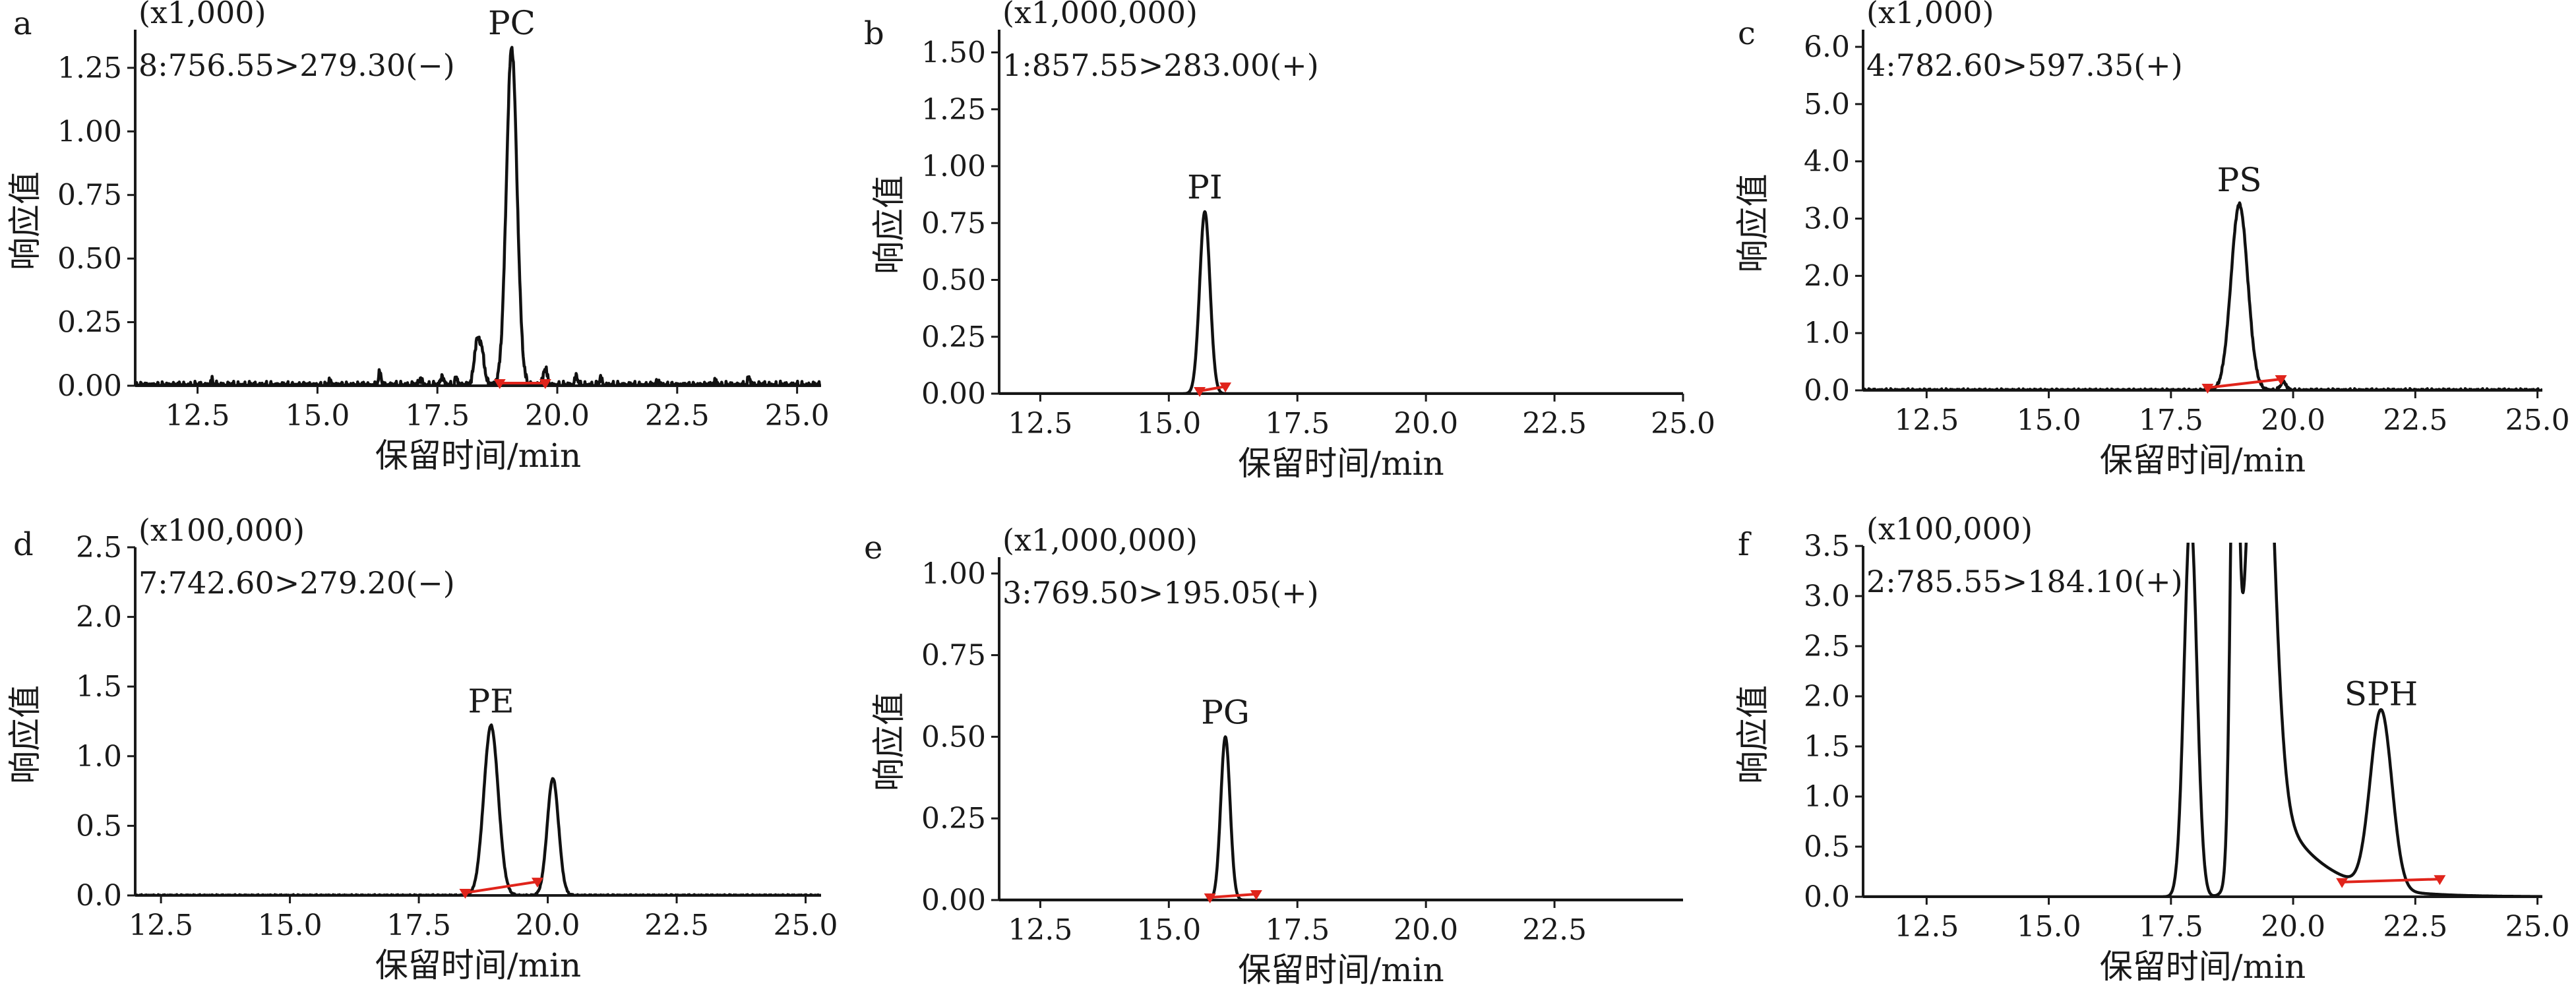  Describe the element at coordinates (22, 24) in the screenshot. I see `panel-letter: a` at that location.